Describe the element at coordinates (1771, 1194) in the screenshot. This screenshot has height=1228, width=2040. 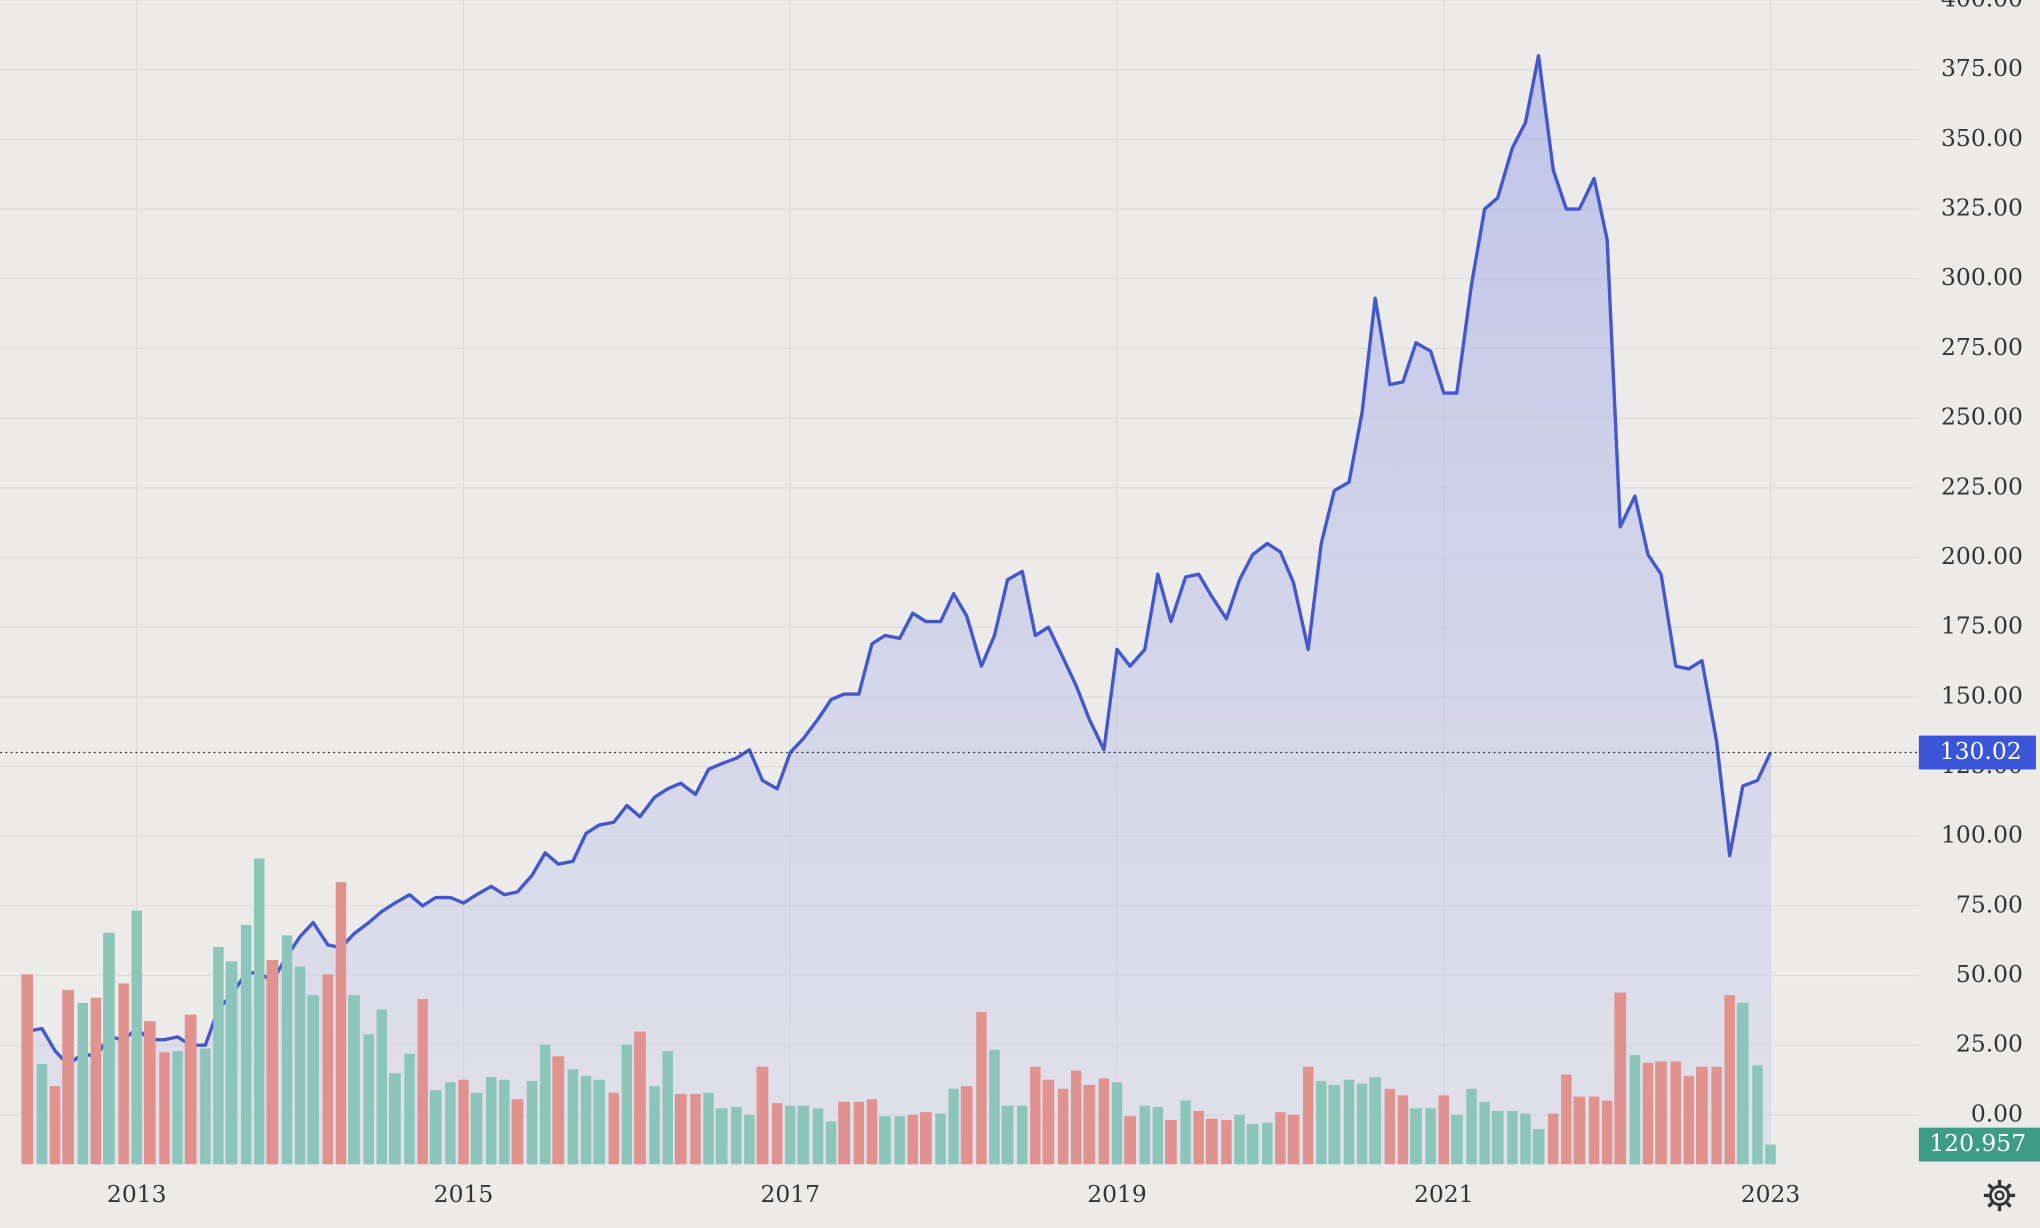
I see `x-tick-label: 2023` at that location.